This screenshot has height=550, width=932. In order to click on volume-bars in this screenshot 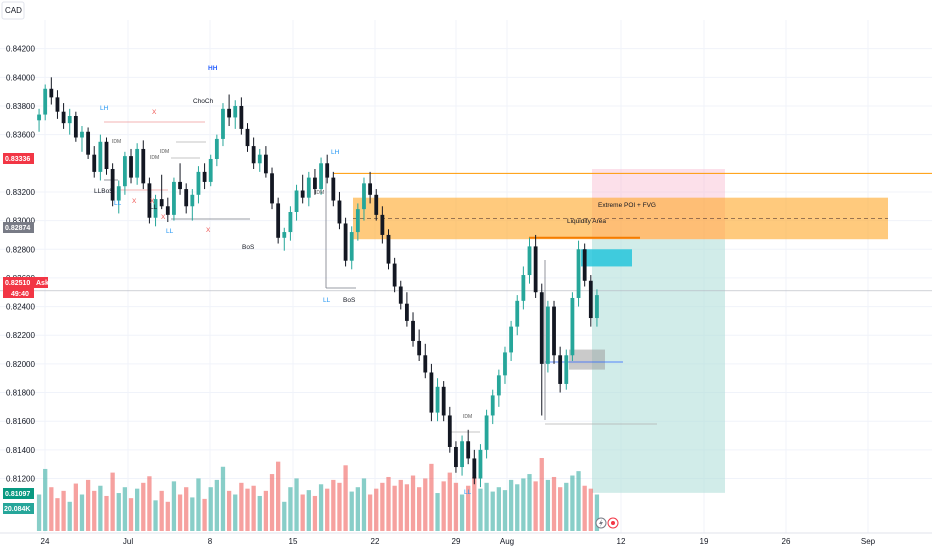, I will do `click(318, 494)`.